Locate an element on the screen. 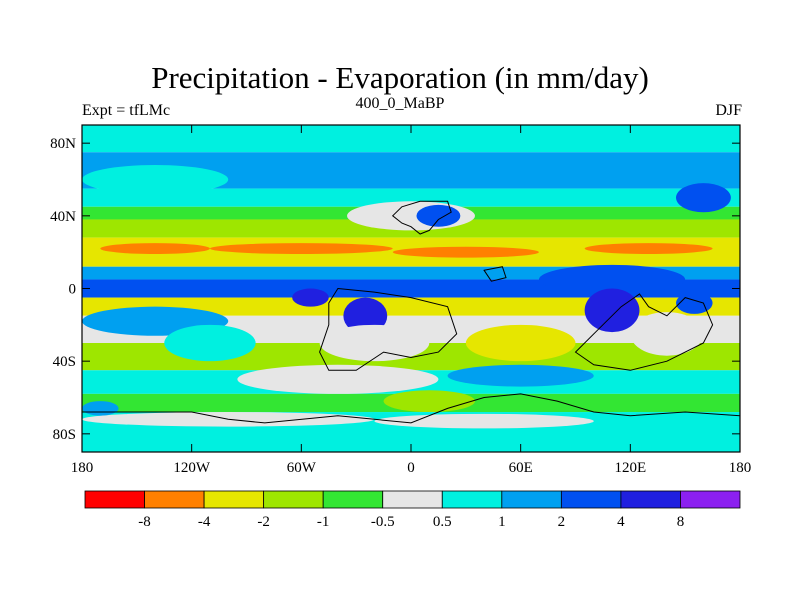  x-tick-label-6: 180 is located at coordinates (740, 468).